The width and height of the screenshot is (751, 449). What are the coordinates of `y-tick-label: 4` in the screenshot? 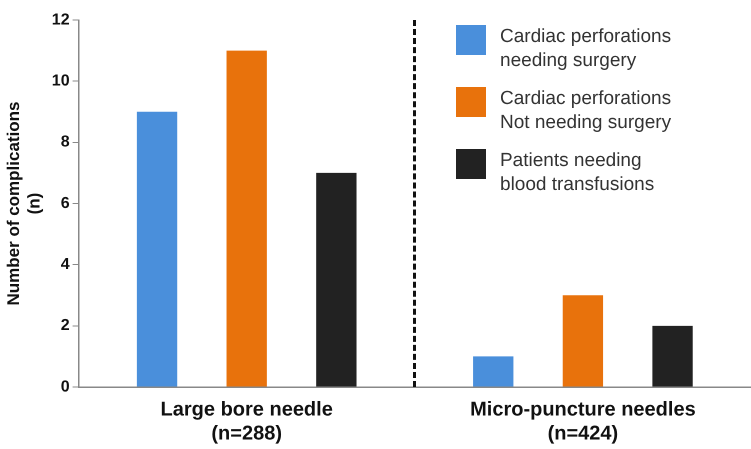 It's located at (65, 265).